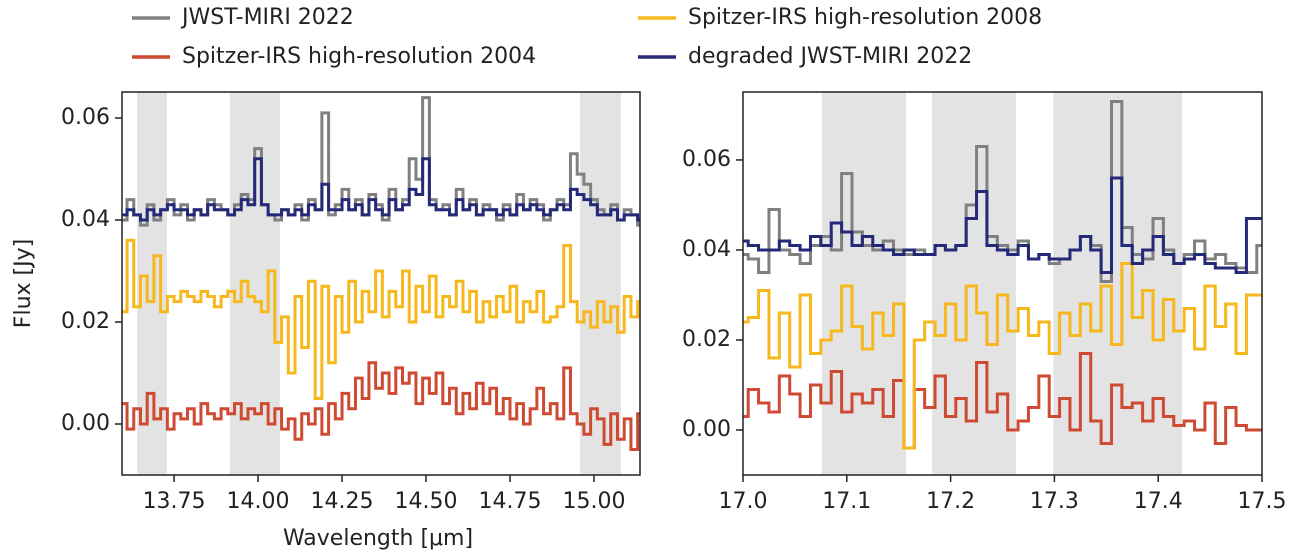 This screenshot has height=554, width=1312. I want to click on x-tick-label: 14.25, so click(342, 501).